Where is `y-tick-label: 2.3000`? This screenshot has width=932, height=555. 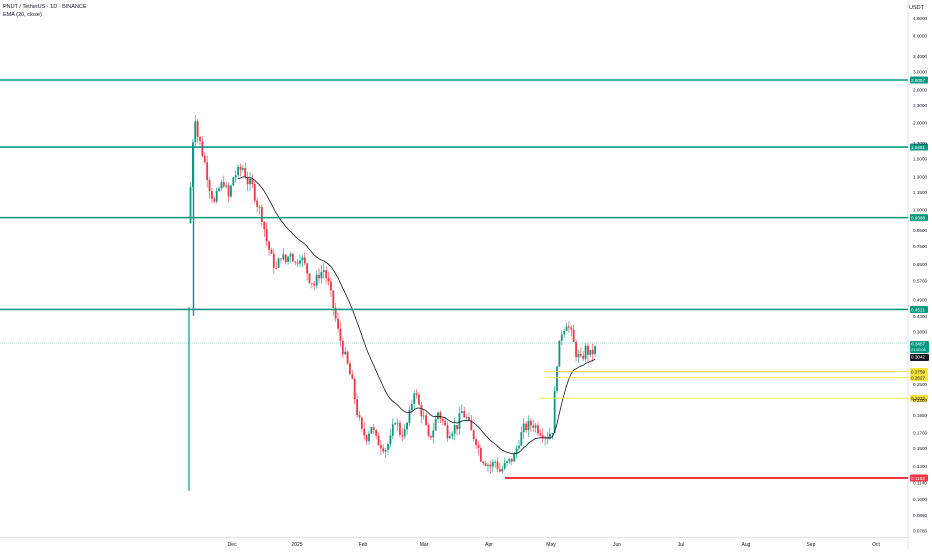 y-tick-label: 2.3000 is located at coordinates (920, 105).